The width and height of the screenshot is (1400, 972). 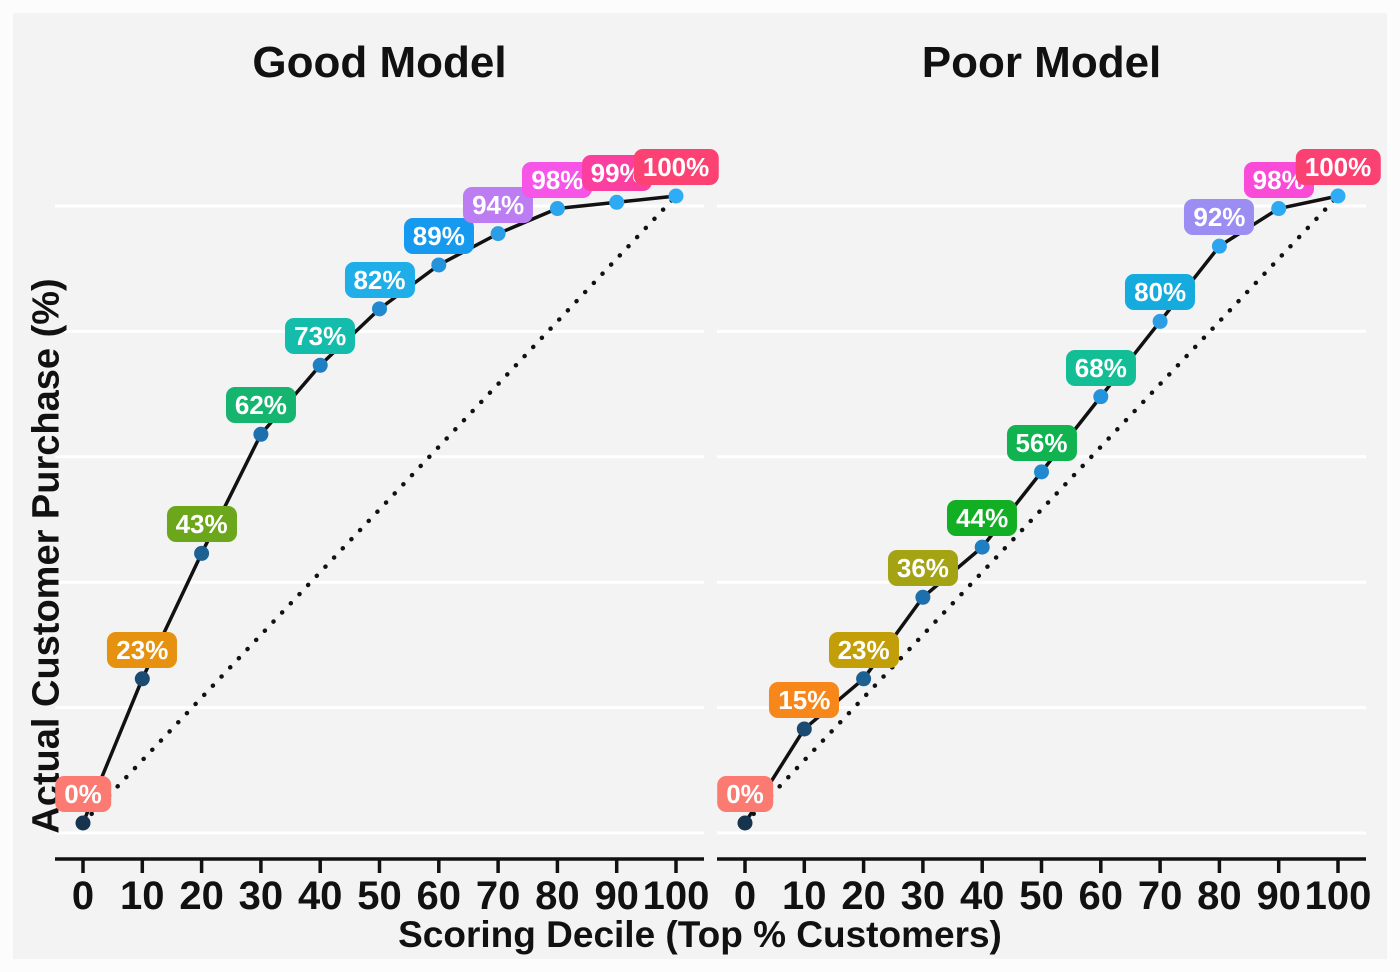 What do you see at coordinates (982, 518) in the screenshot?
I see `data-label-badge: 44%` at bounding box center [982, 518].